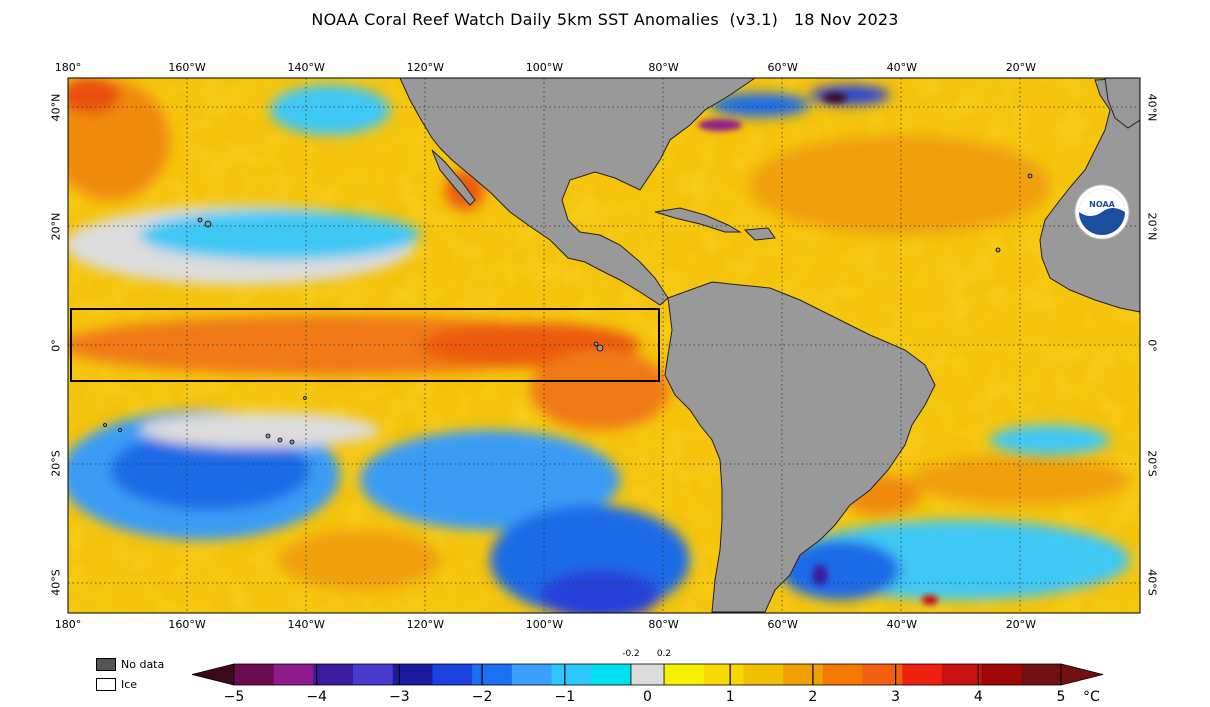  Describe the element at coordinates (106, 684) in the screenshot. I see `ice-swatch` at that location.